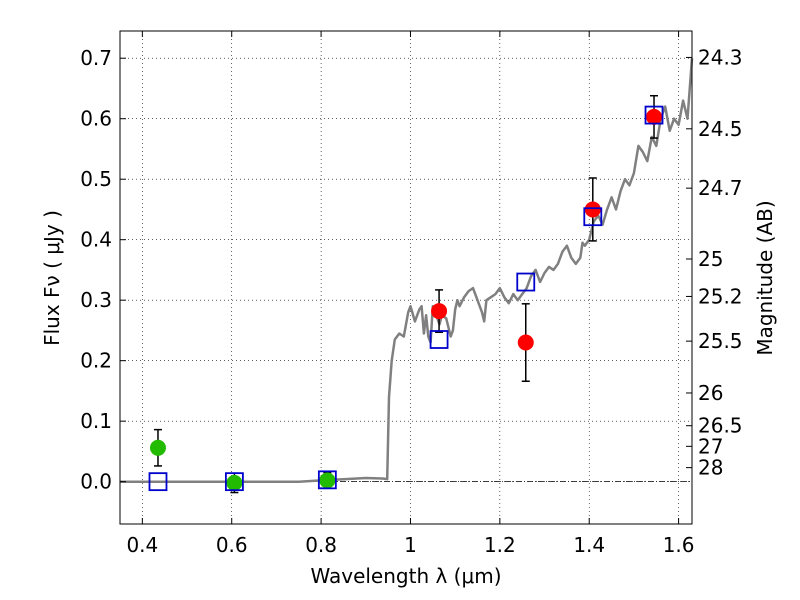  What do you see at coordinates (96, 119) in the screenshot?
I see `y-tick-label: 0.6` at bounding box center [96, 119].